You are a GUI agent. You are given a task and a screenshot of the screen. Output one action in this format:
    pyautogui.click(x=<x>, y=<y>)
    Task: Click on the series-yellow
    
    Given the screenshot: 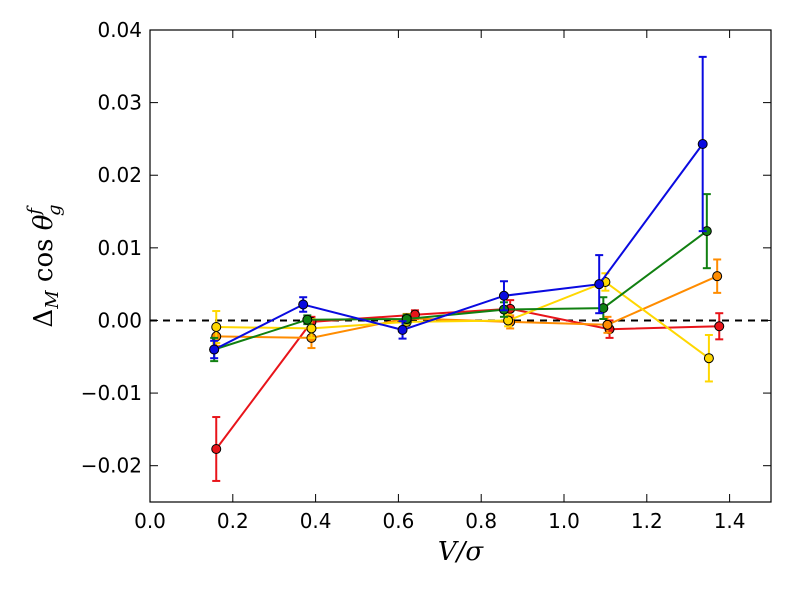 What is the action you would take?
    pyautogui.click(x=462, y=327)
    